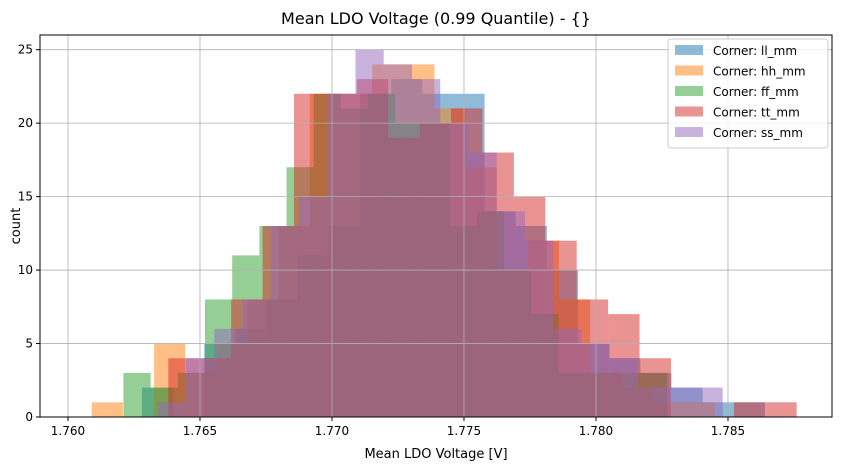 This screenshot has height=474, width=841. I want to click on legend-label: Corner: ss_mm, so click(758, 133).